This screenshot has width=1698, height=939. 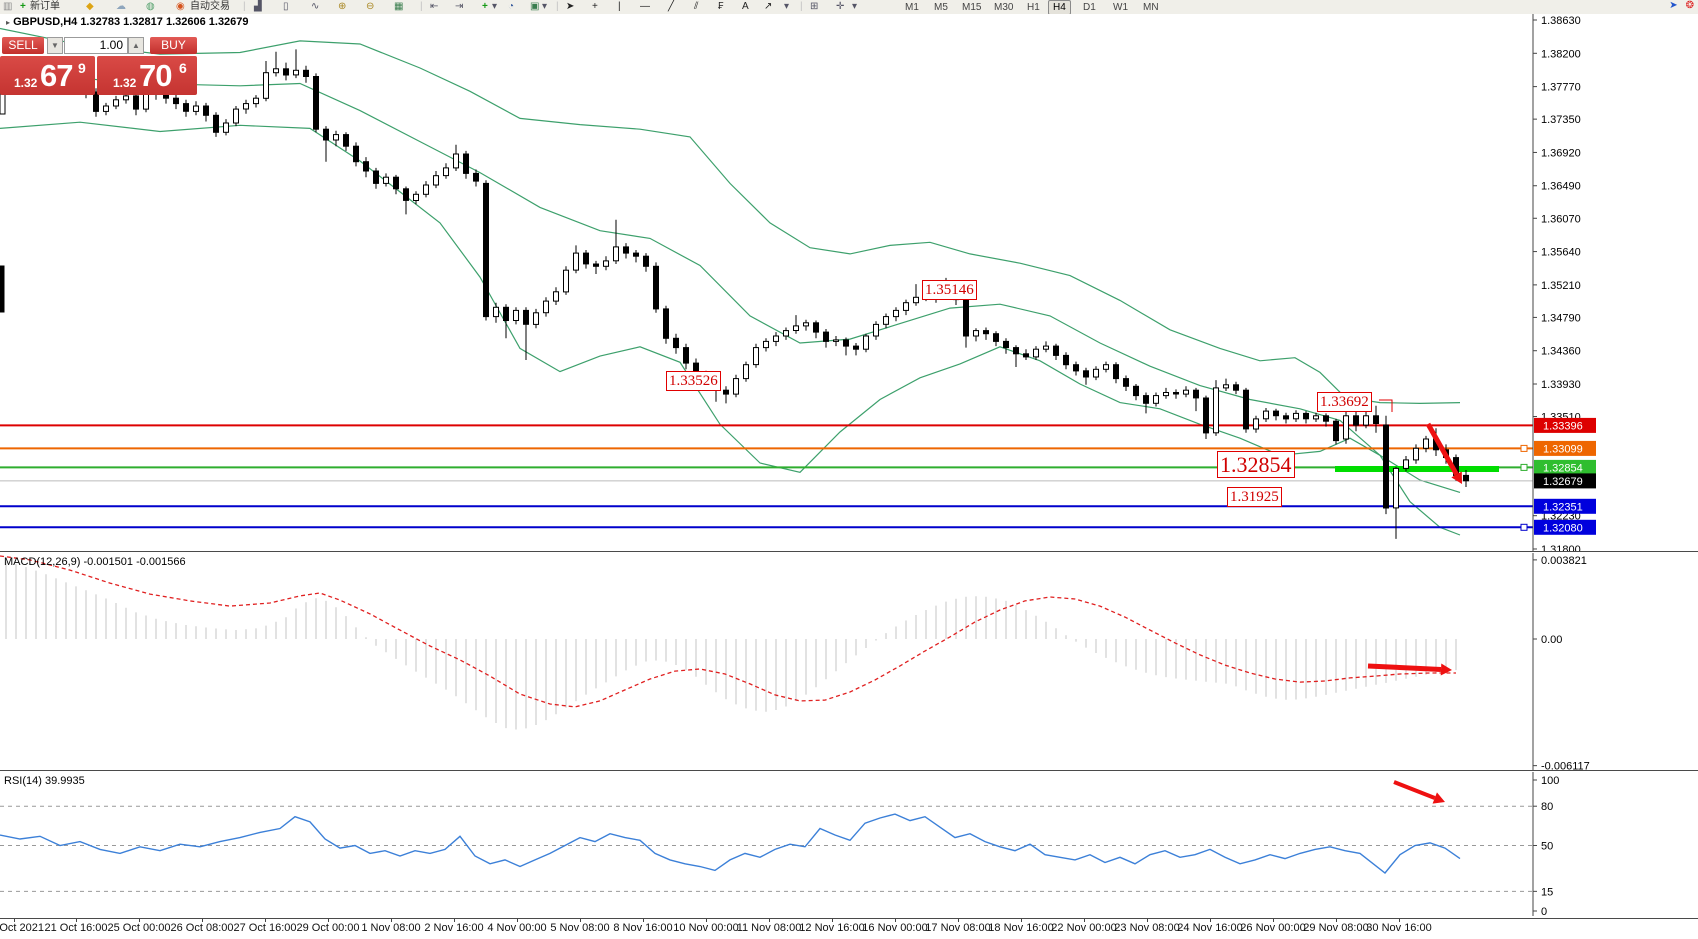 What do you see at coordinates (147, 75) in the screenshot?
I see `buy-price-box: 1.32 70 6` at bounding box center [147, 75].